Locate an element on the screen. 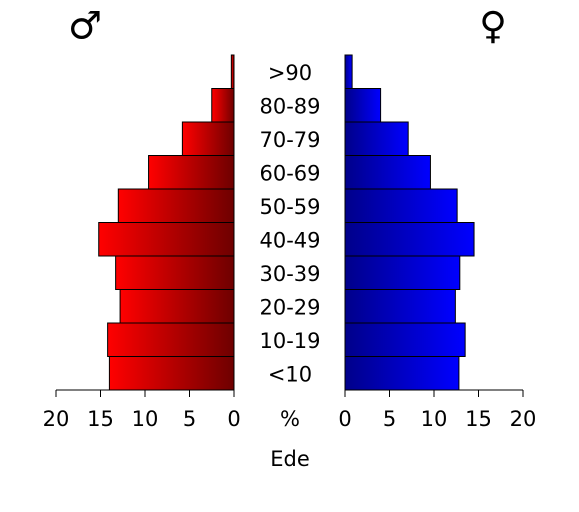  x-axis-label: Ede is located at coordinates (290, 459).